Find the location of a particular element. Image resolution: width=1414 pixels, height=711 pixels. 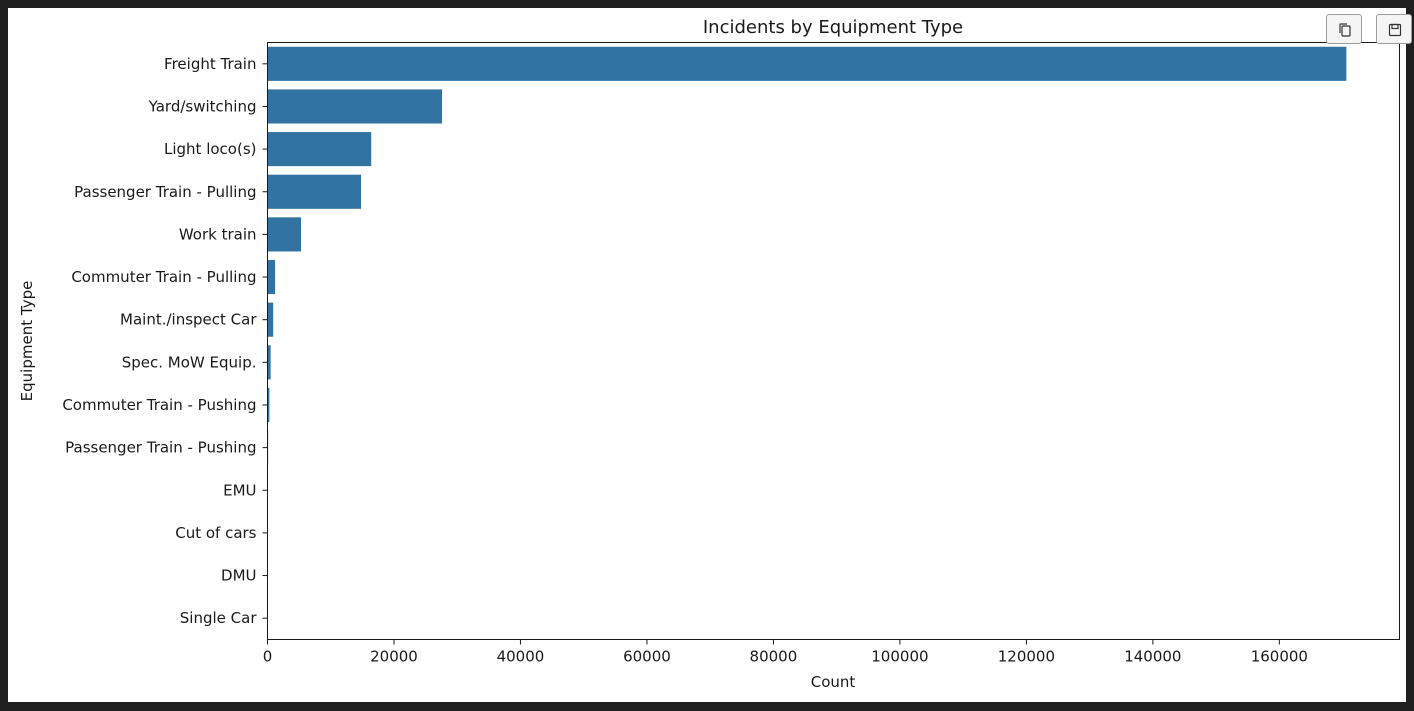

x-tick-label: 80000 is located at coordinates (774, 657).